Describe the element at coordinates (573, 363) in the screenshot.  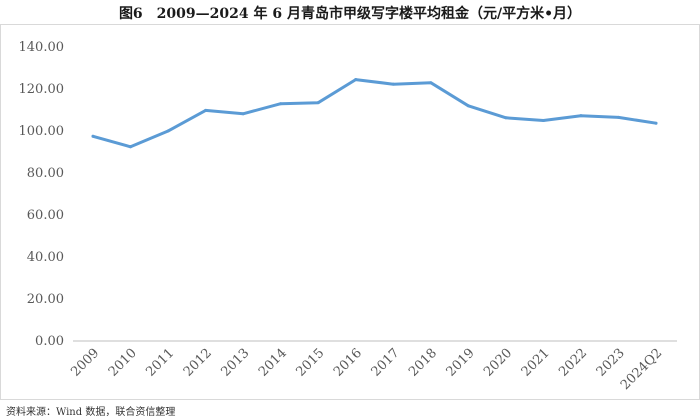
I see `x-tick-label: 2022` at that location.